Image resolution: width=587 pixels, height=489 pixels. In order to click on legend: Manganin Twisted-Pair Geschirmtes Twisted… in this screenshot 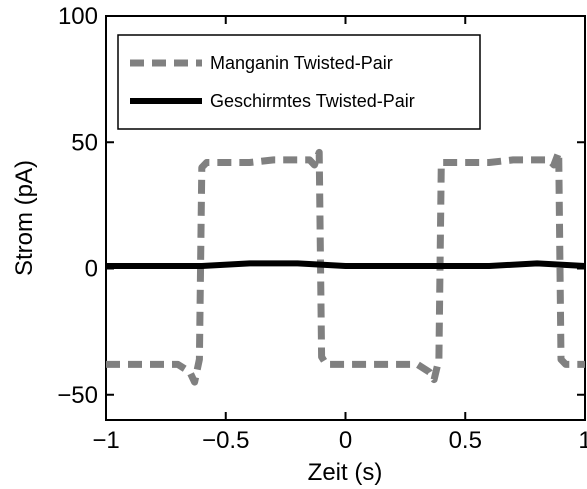, I will do `click(299, 82)`.